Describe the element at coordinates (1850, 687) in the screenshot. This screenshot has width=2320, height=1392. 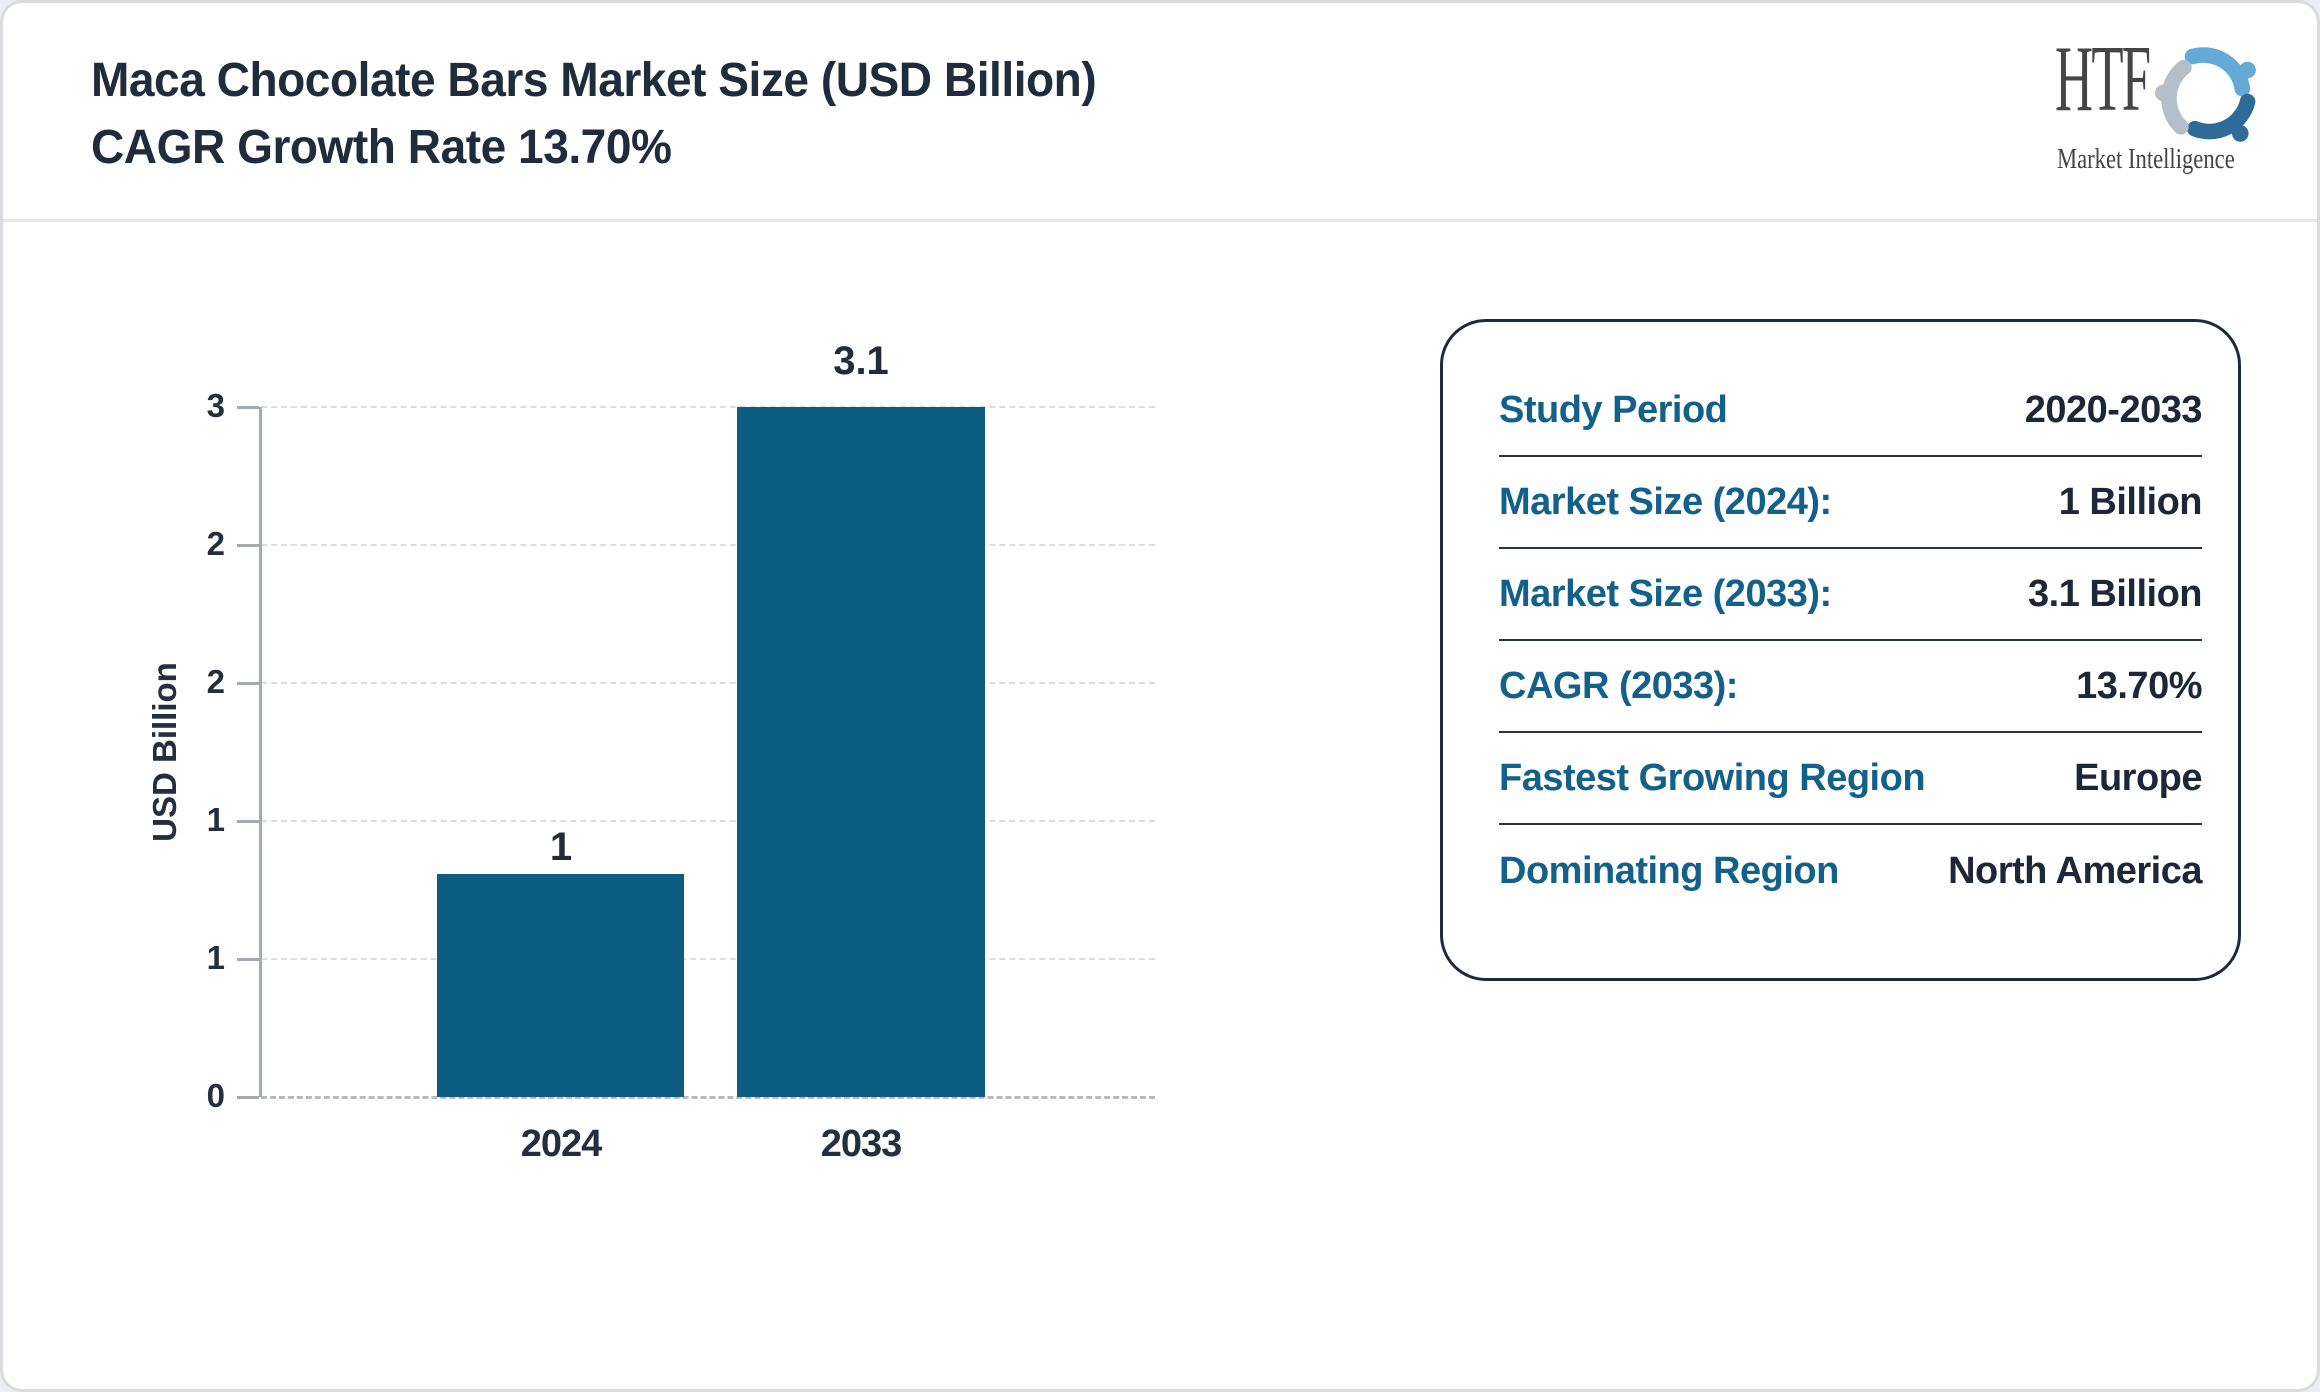
I see `panel-row-cagr: CAGR (2033): 13.70%` at that location.